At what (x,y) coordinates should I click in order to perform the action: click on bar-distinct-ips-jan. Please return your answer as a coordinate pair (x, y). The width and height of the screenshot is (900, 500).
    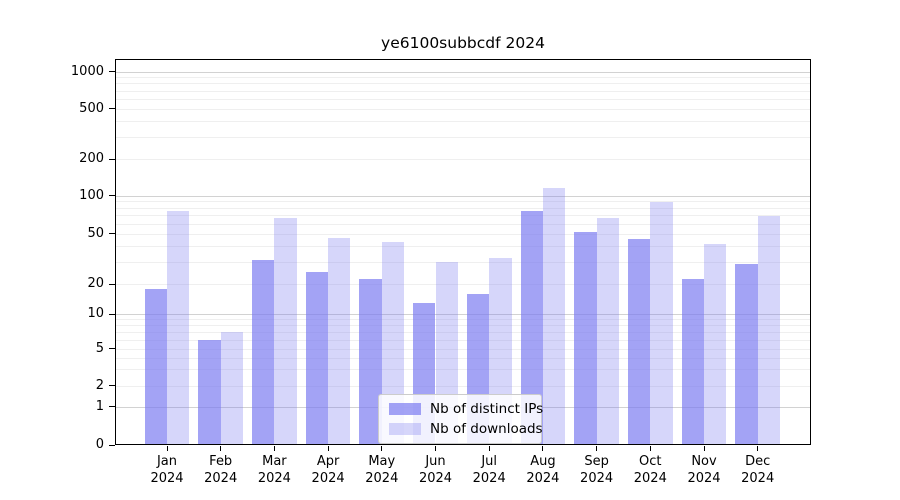
    Looking at the image, I should click on (155, 366).